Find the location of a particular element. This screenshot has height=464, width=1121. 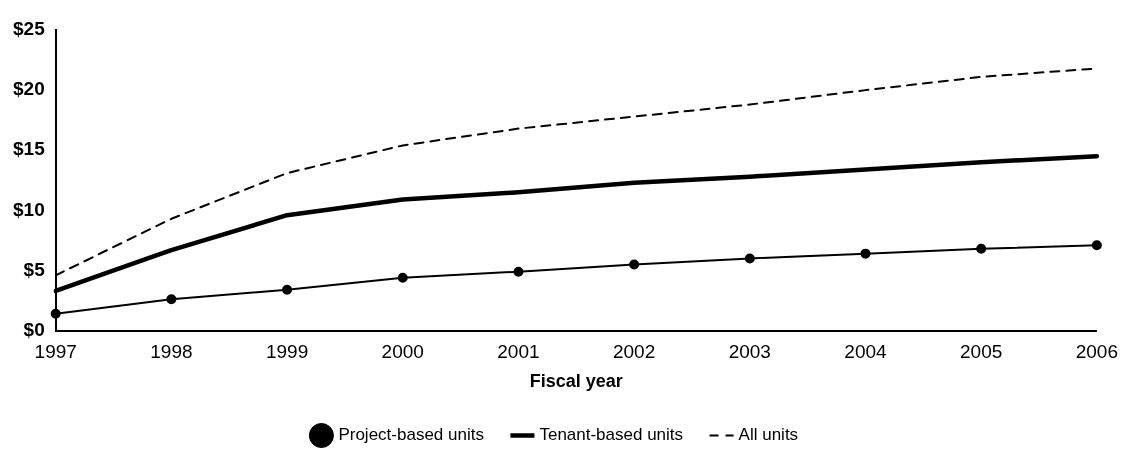

y-tick-label: $5 is located at coordinates (34, 269).